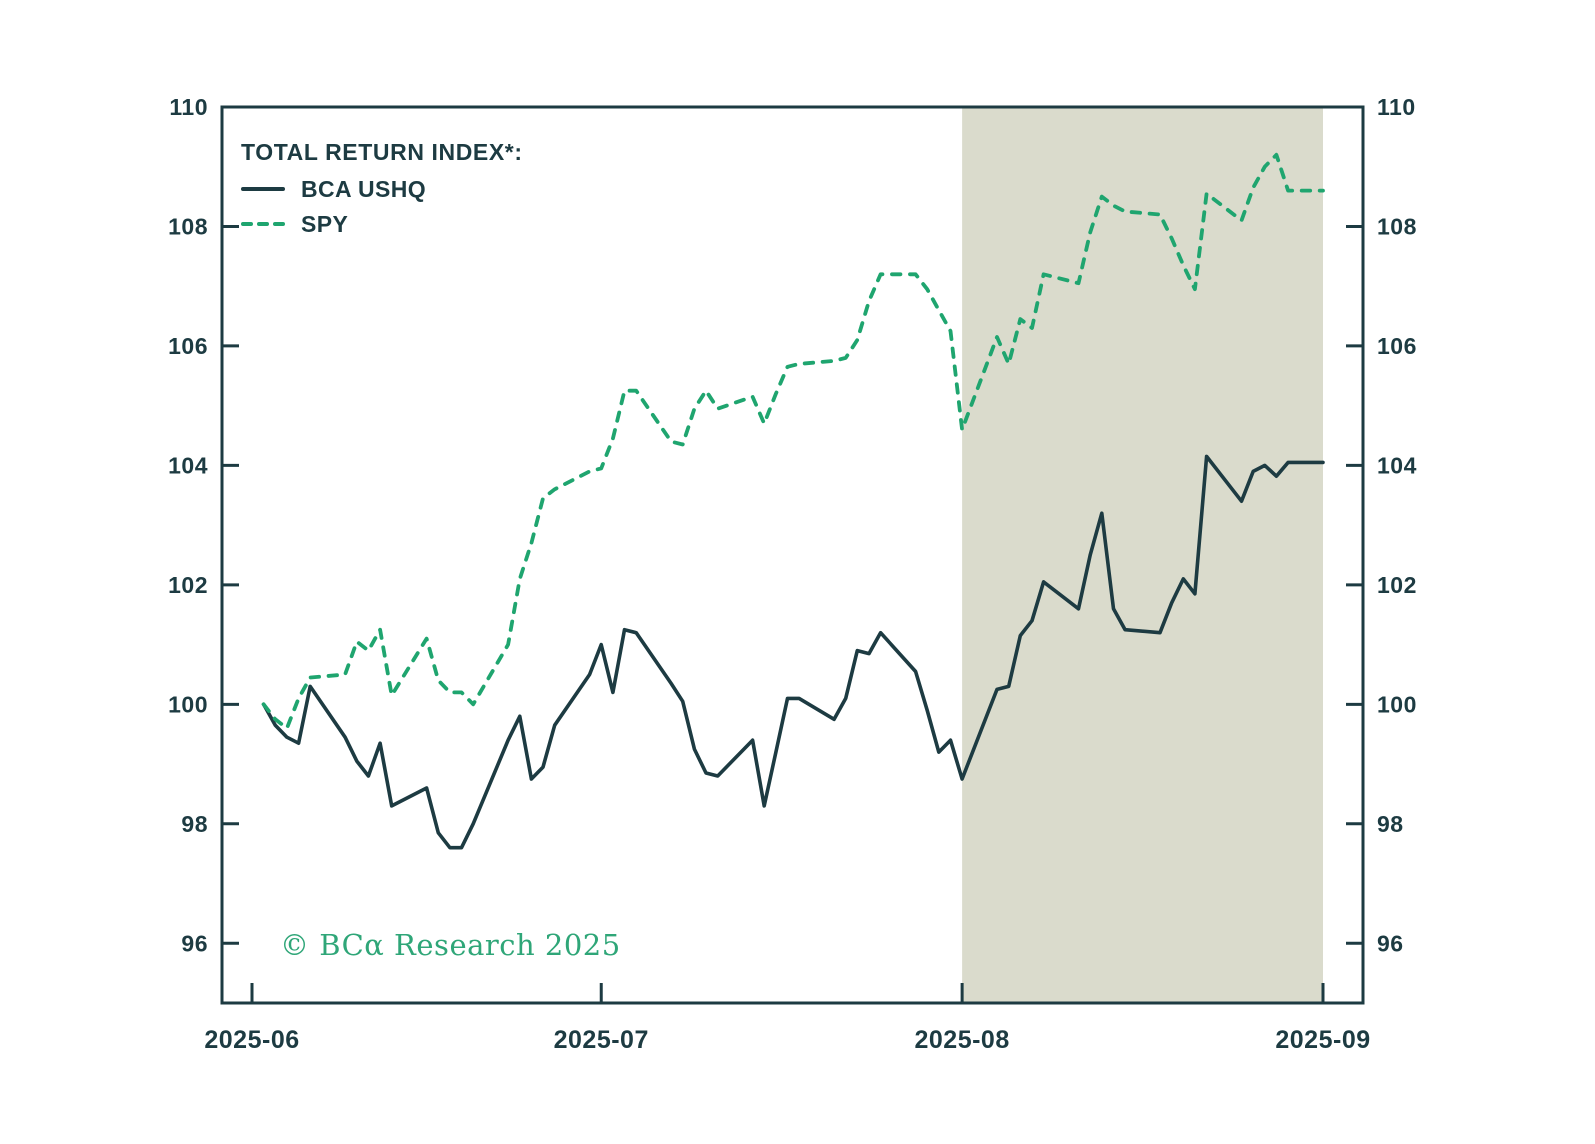 The height and width of the screenshot is (1144, 1595). I want to click on legend-item-spy: SPY, so click(382, 223).